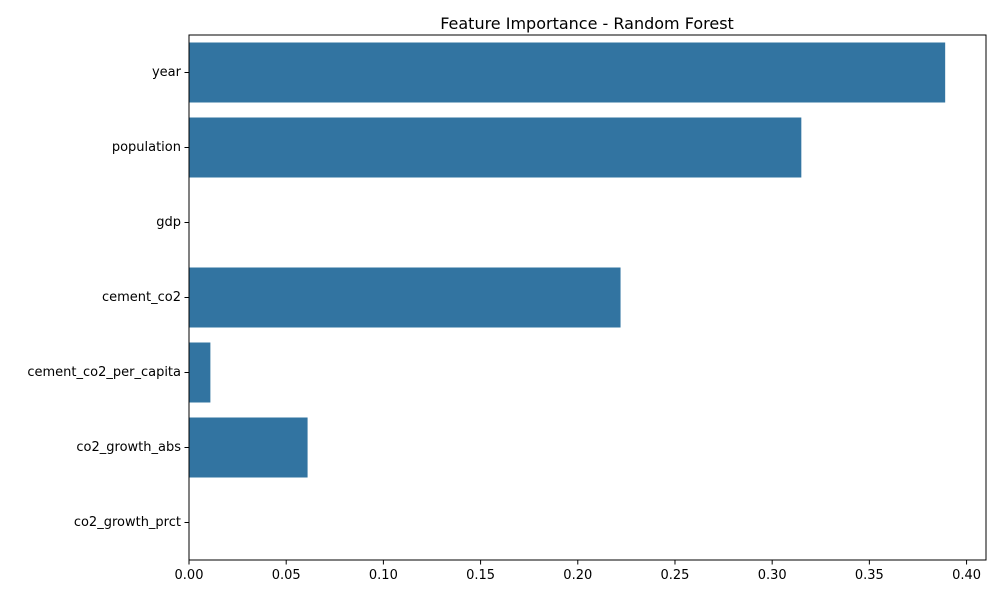 The image size is (1000, 600). I want to click on x-tick-label: 0.00, so click(189, 575).